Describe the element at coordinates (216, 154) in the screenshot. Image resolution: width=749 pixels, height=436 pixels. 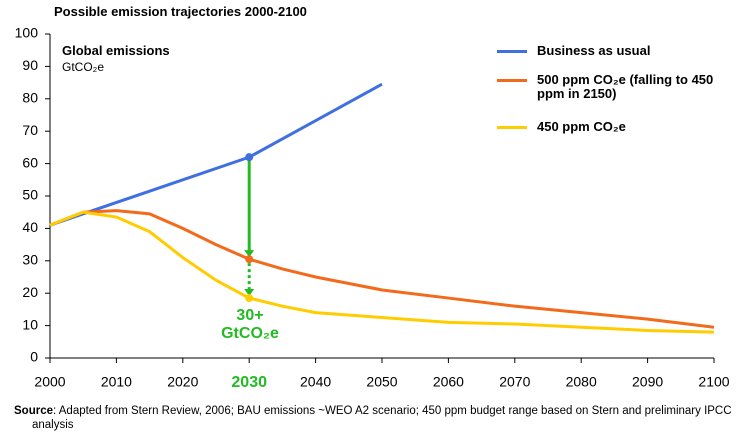
I see `series-line` at that location.